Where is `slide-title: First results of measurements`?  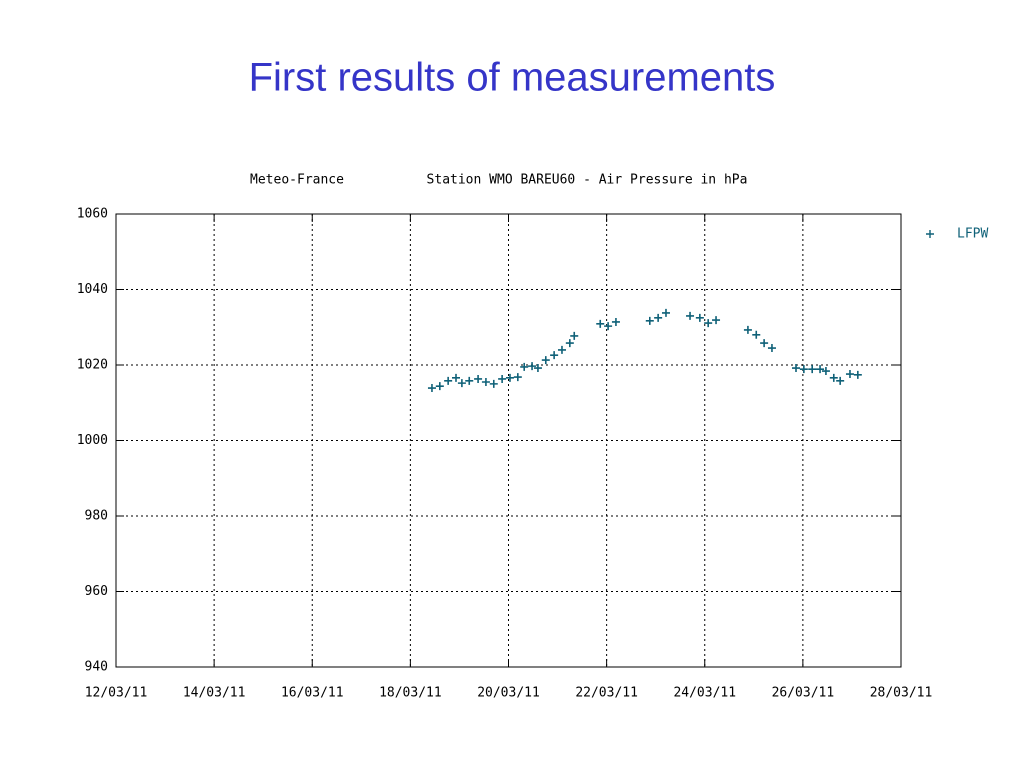
slide-title: First results of measurements is located at coordinates (512, 78).